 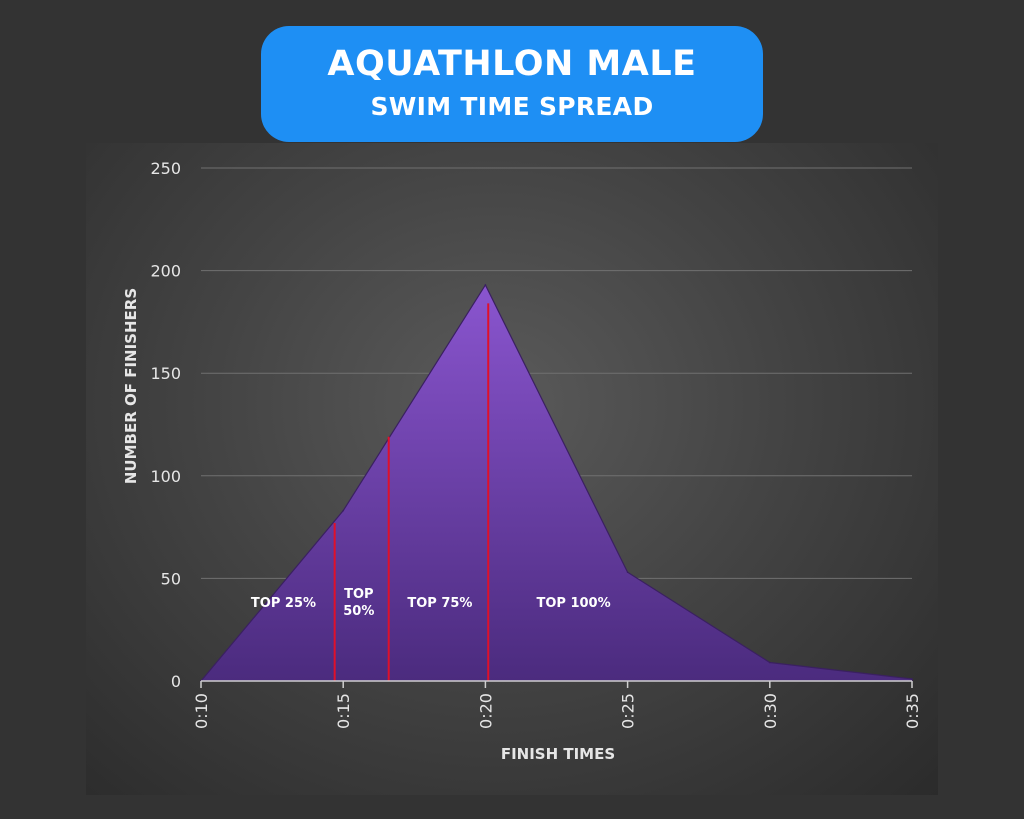 I want to click on x-tick-label: 0:10, so click(x=201, y=711).